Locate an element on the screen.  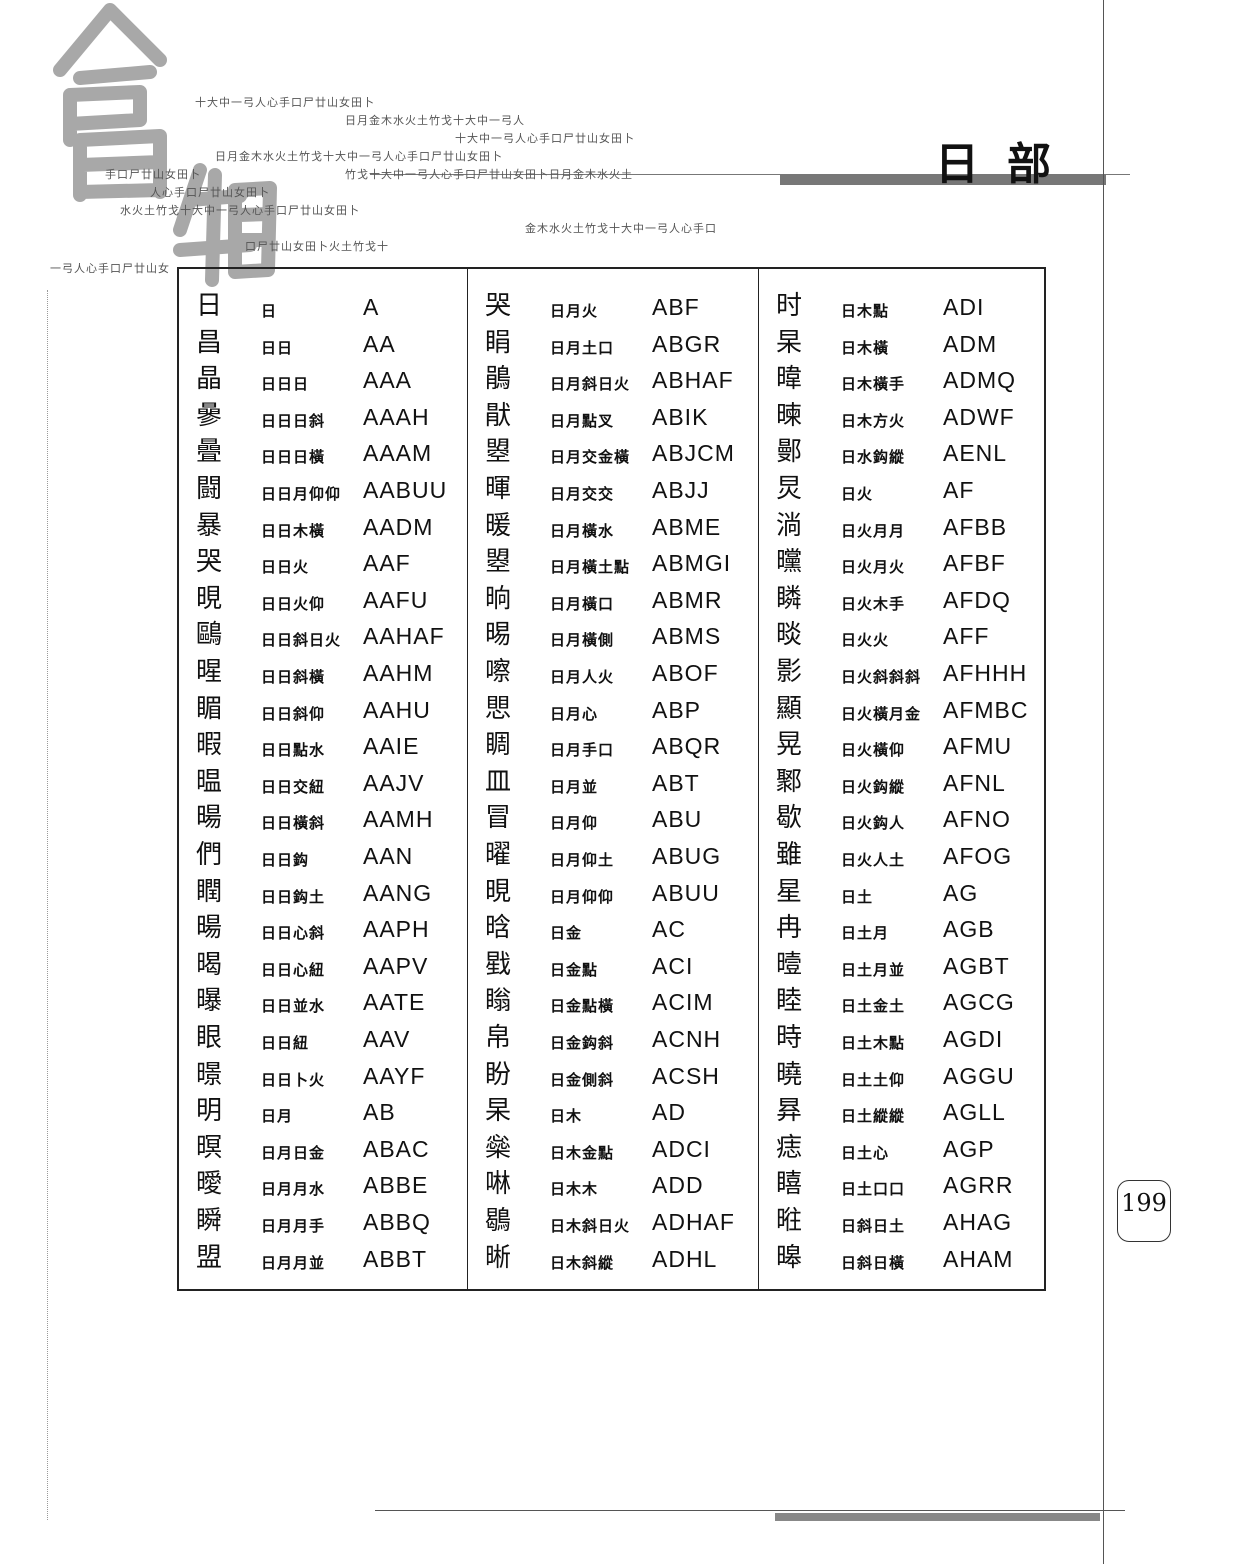
cangjie-code: AFMBC is located at coordinates (986, 709).